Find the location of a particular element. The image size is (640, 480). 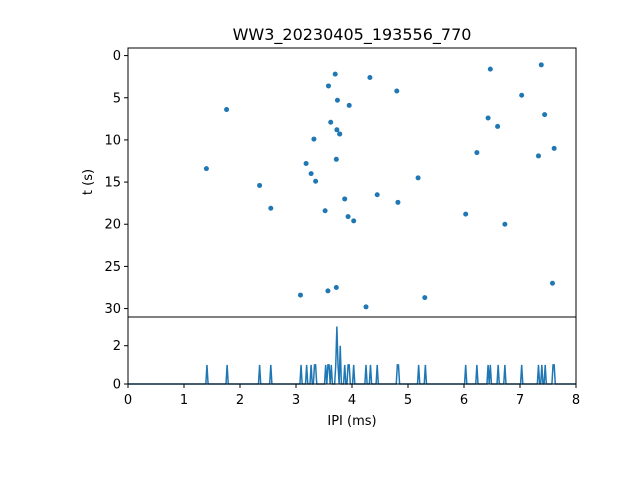

histogram-x-tick-label: 0 is located at coordinates (128, 400).